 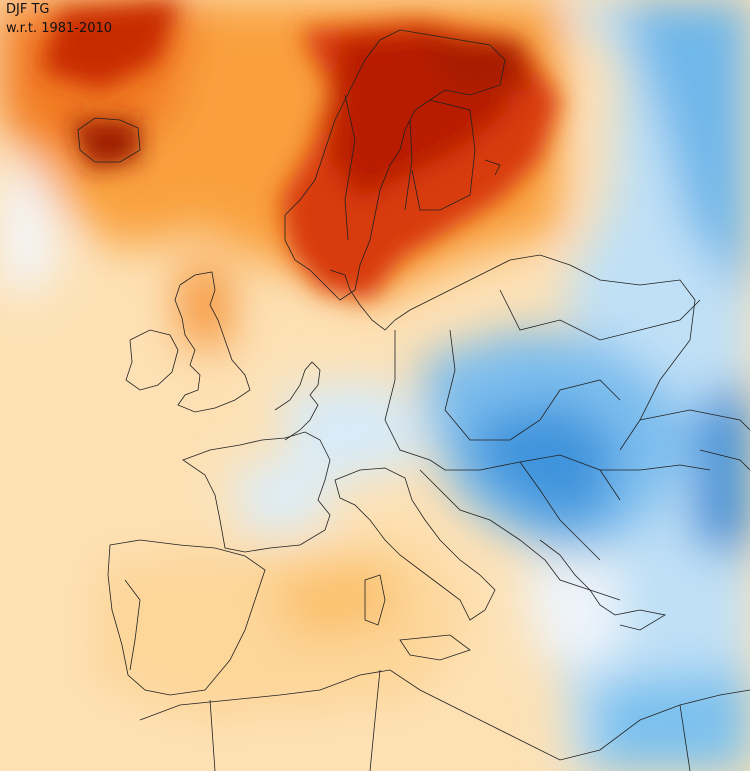 What do you see at coordinates (28, 9) in the screenshot?
I see `variable-label: DJF TG` at bounding box center [28, 9].